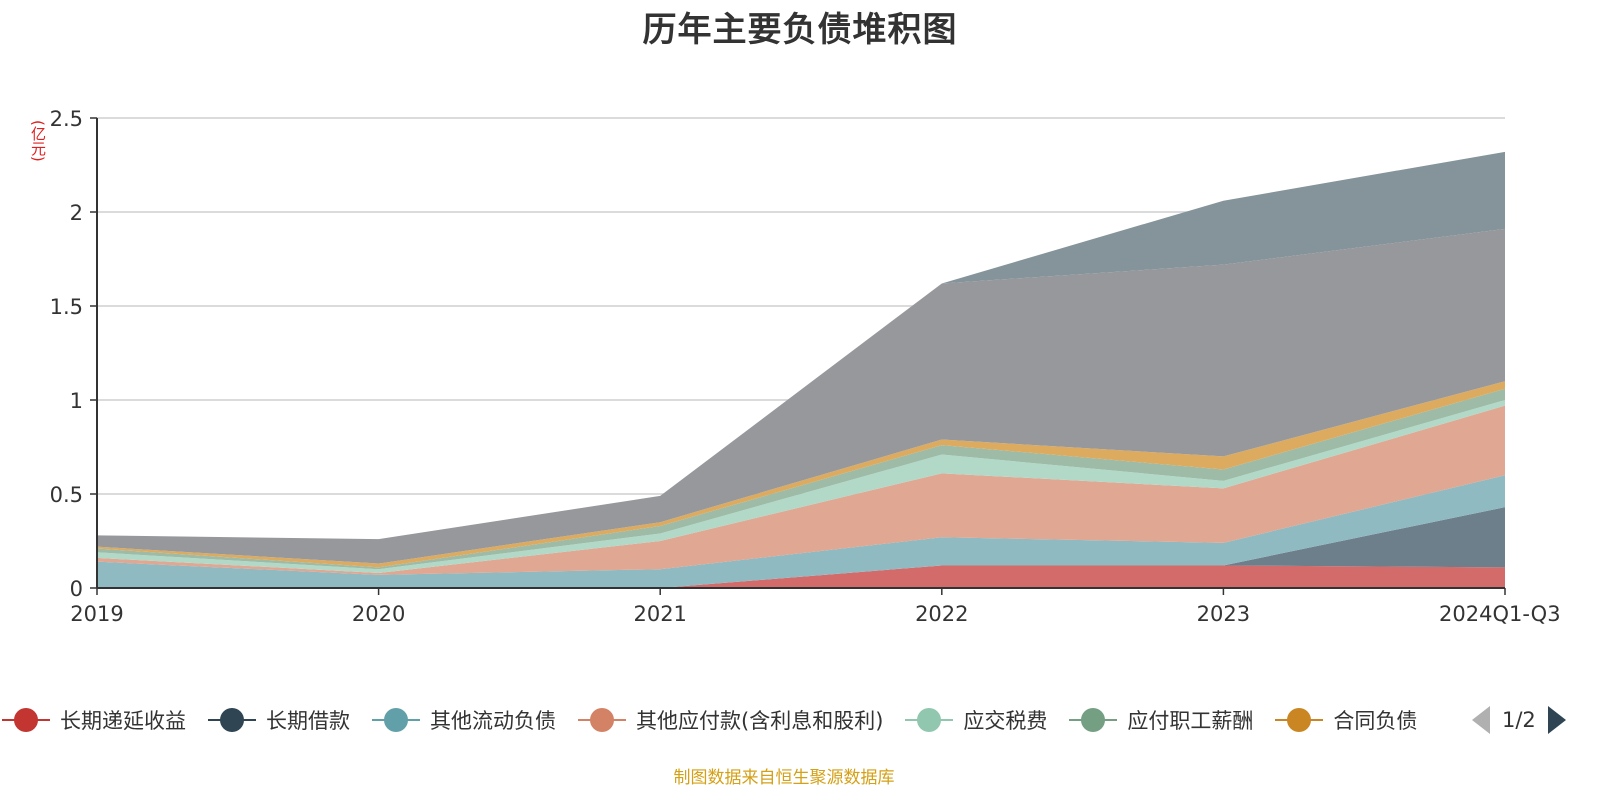 The height and width of the screenshot is (800, 1600). What do you see at coordinates (76, 213) in the screenshot?
I see `y-tick-label: 2` at bounding box center [76, 213].